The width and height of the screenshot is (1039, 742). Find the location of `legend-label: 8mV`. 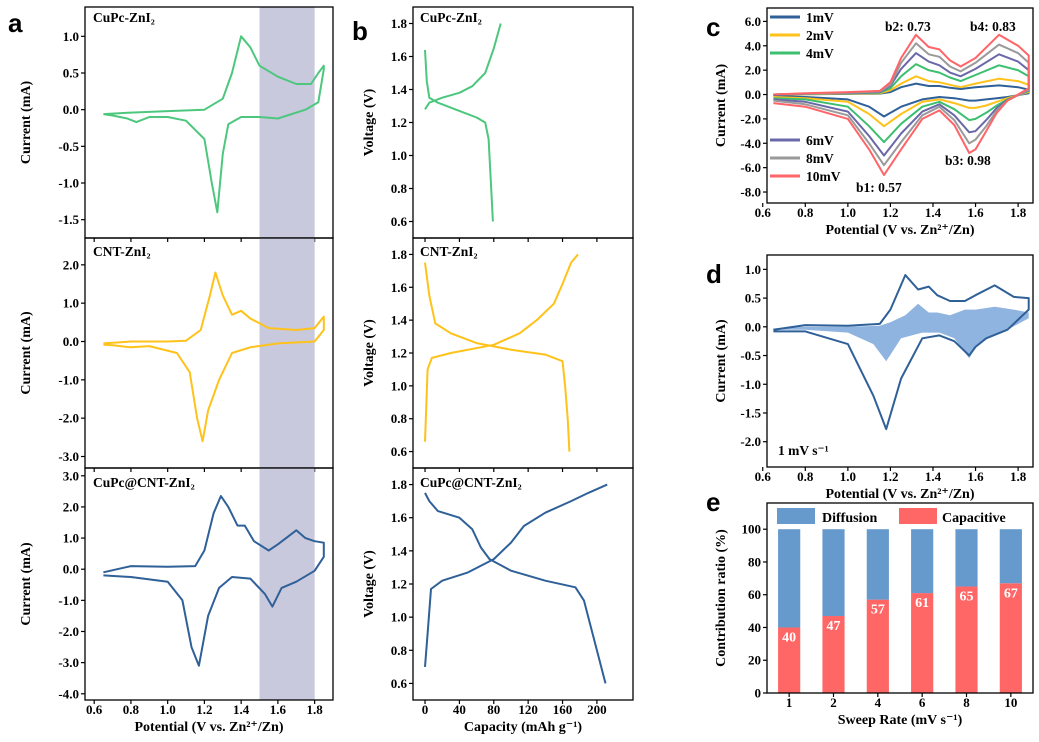

legend-label: 8mV is located at coordinates (820, 158).